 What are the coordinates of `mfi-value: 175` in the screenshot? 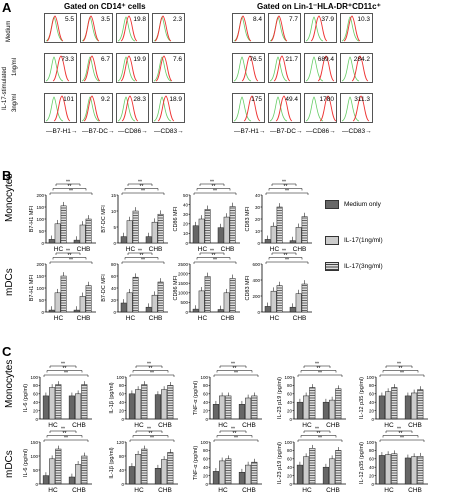 It's located at (256, 99).